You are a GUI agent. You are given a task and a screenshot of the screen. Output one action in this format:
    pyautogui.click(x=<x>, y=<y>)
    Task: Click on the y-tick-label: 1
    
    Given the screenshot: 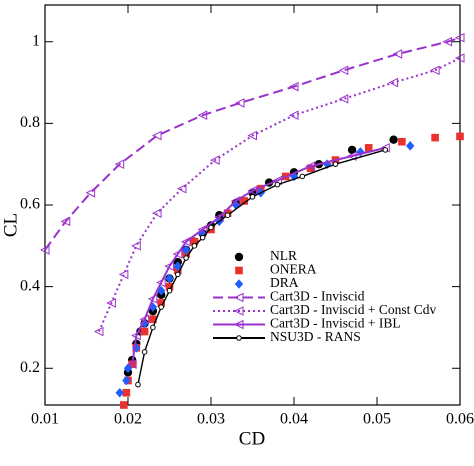 What is the action you would take?
    pyautogui.click(x=36, y=40)
    